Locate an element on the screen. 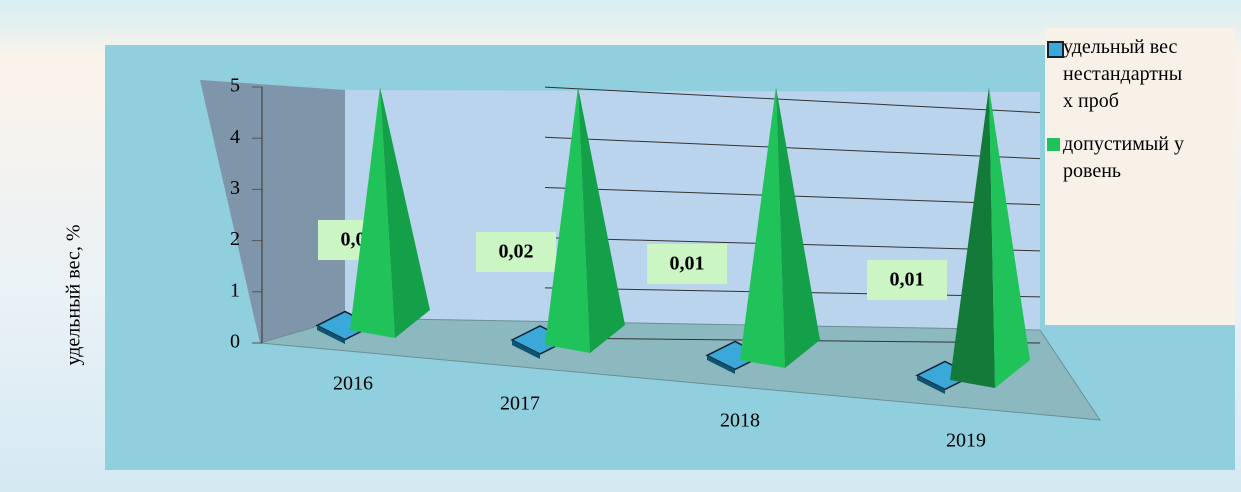  legend-item: удельный вес нестандартных проб is located at coordinates (1116, 74).